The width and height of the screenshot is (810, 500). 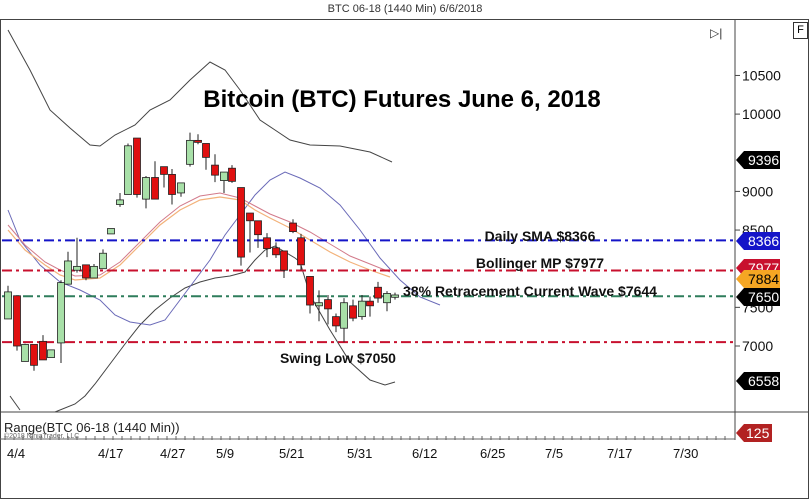 I want to click on annotation-label: Daily SMA $8366, so click(x=540, y=236).